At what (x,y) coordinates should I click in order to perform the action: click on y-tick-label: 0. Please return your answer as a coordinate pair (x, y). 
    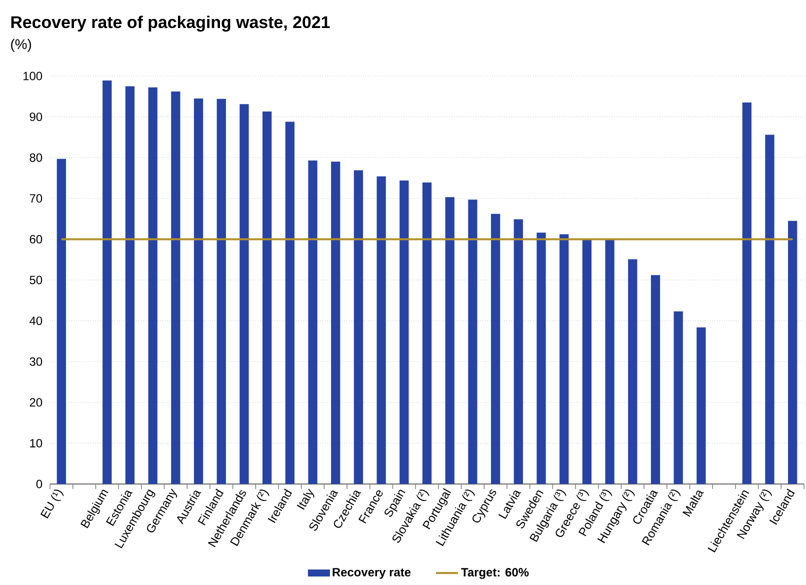
    Looking at the image, I should click on (39, 484).